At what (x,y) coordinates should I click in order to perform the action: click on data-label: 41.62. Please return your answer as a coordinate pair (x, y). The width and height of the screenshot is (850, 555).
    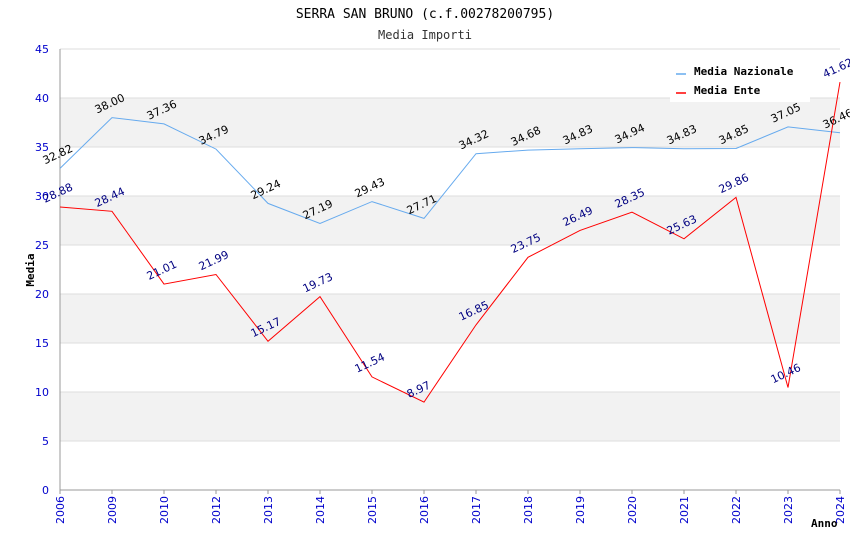
    Looking at the image, I should click on (835, 68).